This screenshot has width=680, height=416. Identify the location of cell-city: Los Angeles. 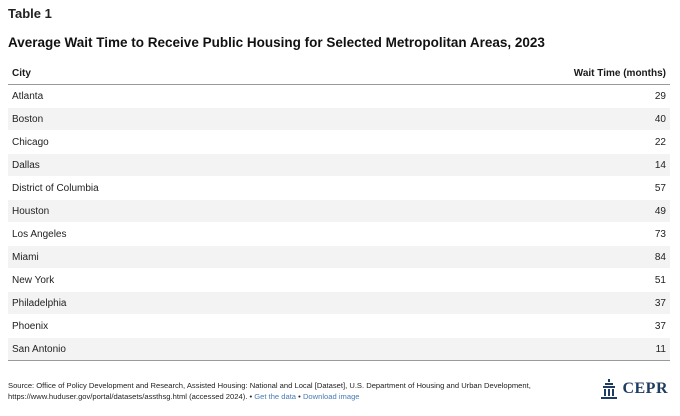
(39, 234).